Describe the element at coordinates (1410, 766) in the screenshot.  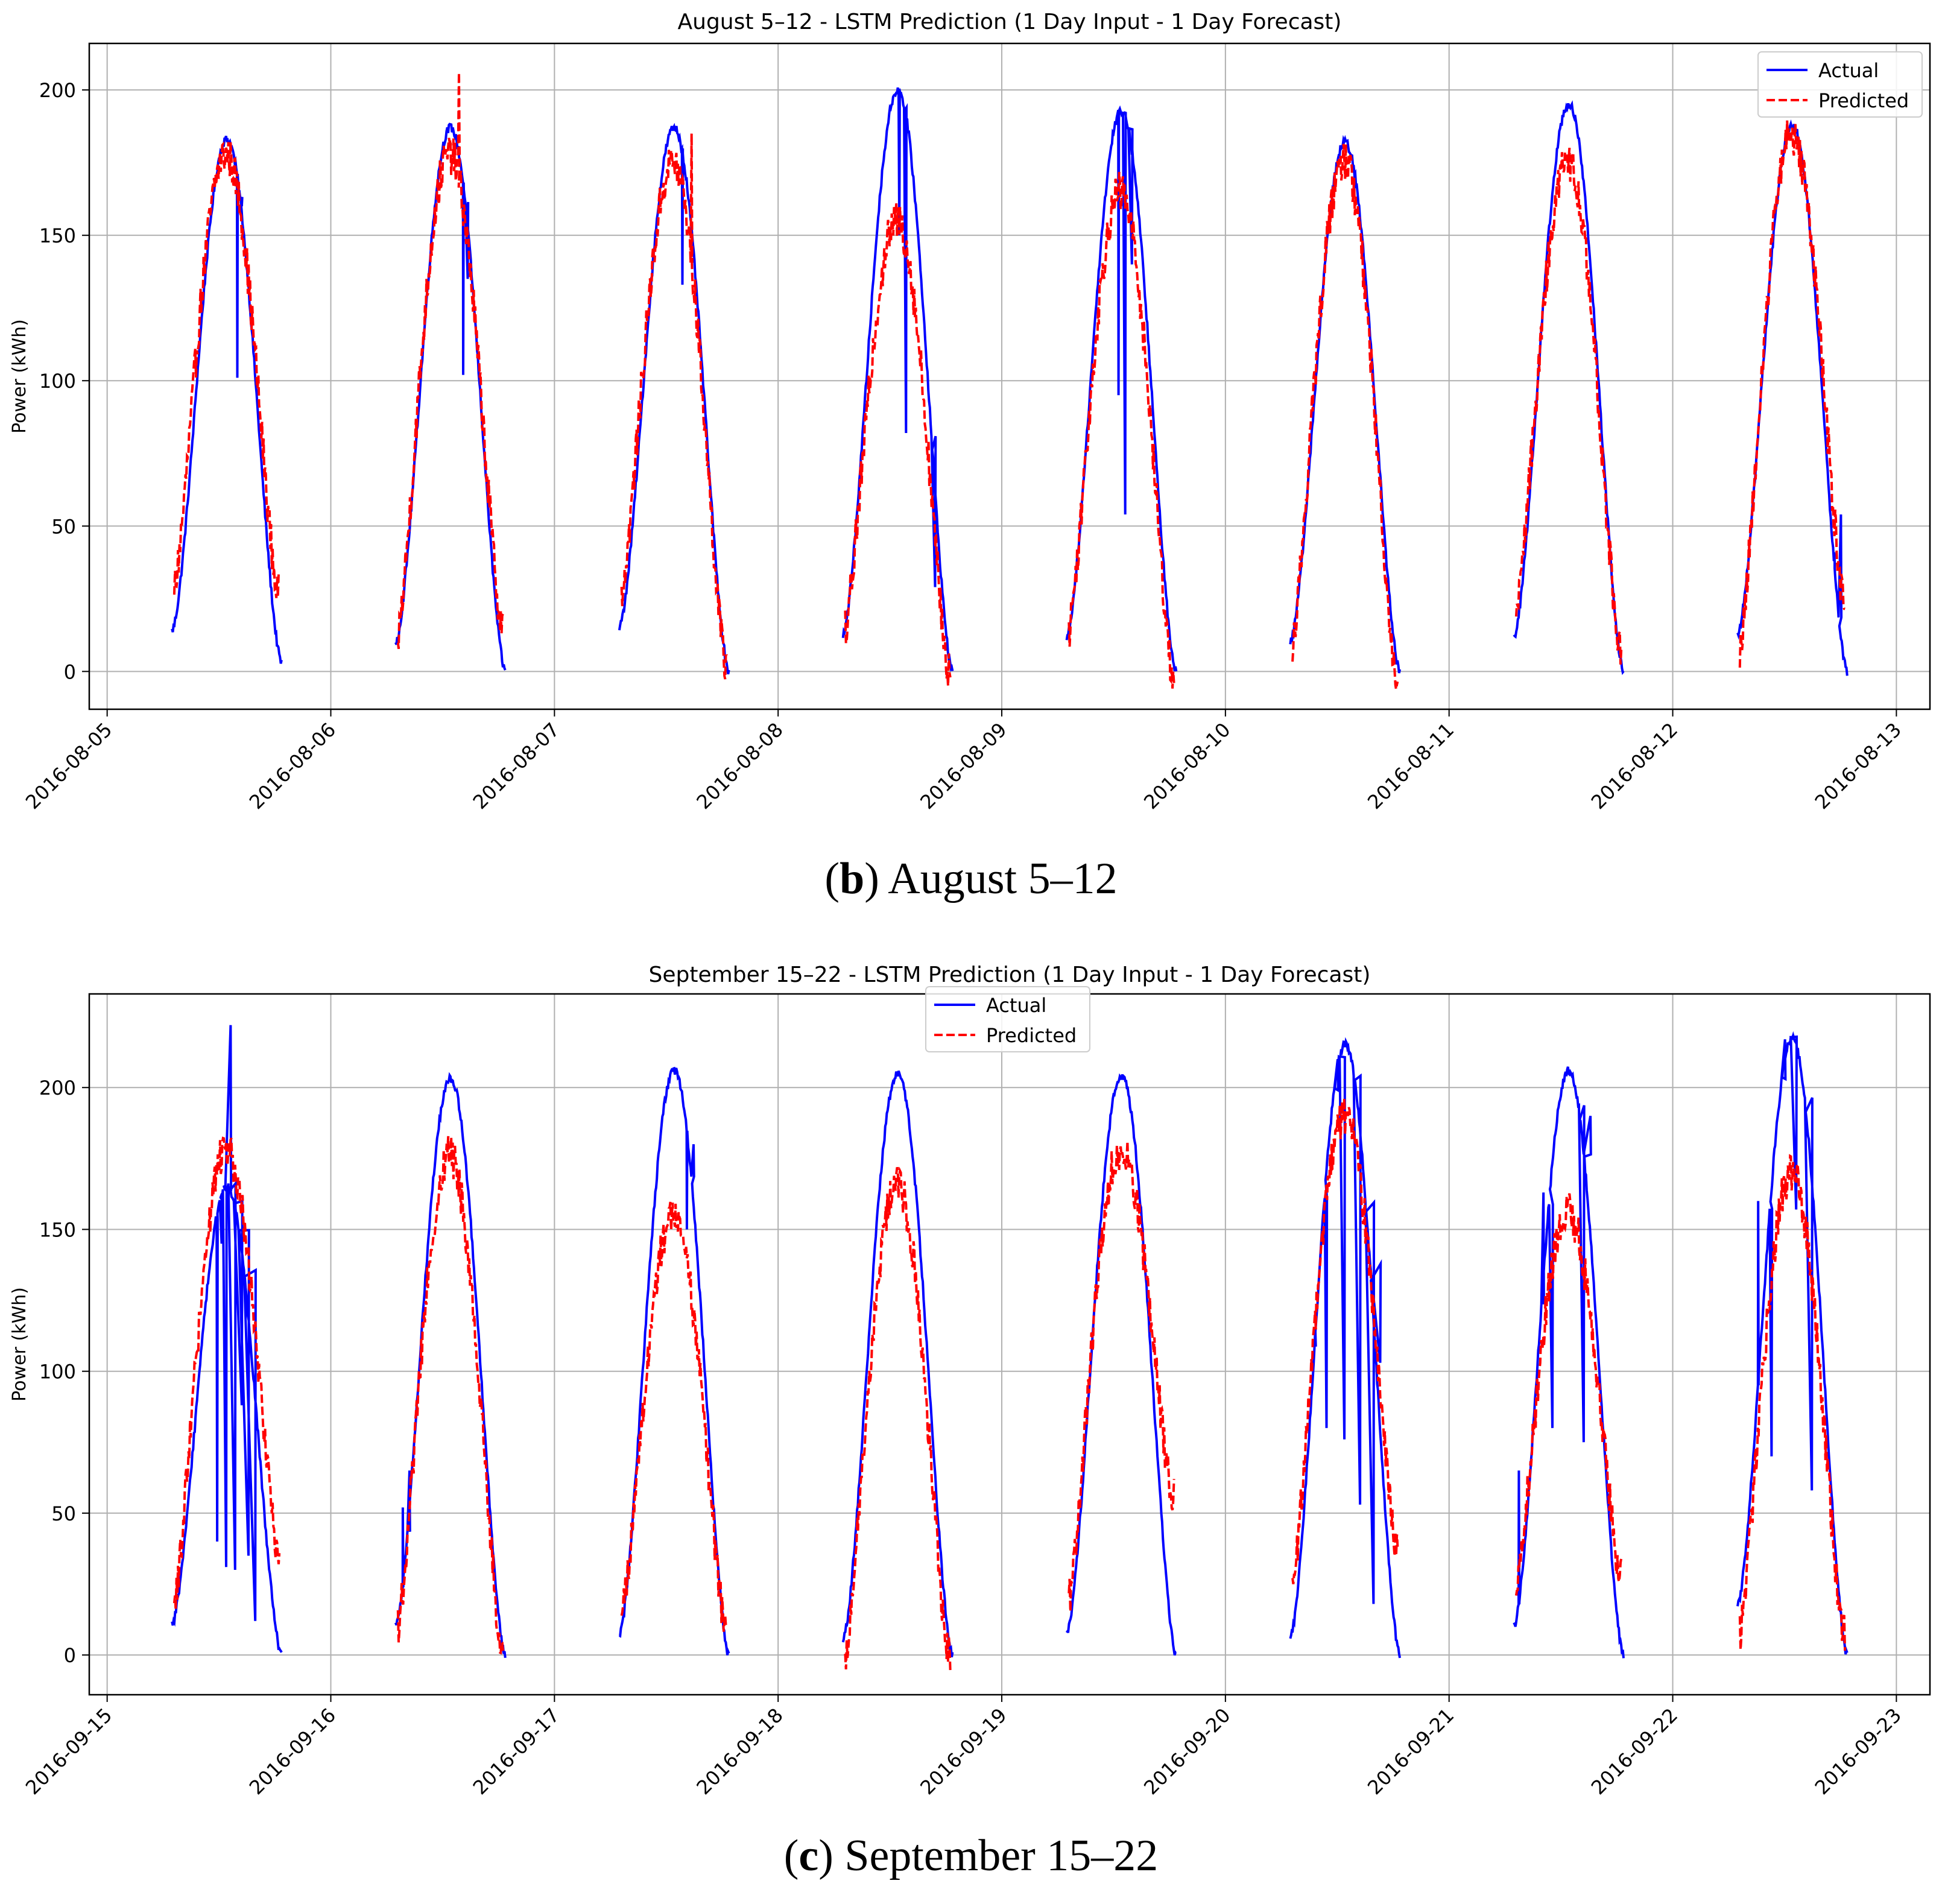
I see `x-tick-label: 2016-08-11` at that location.